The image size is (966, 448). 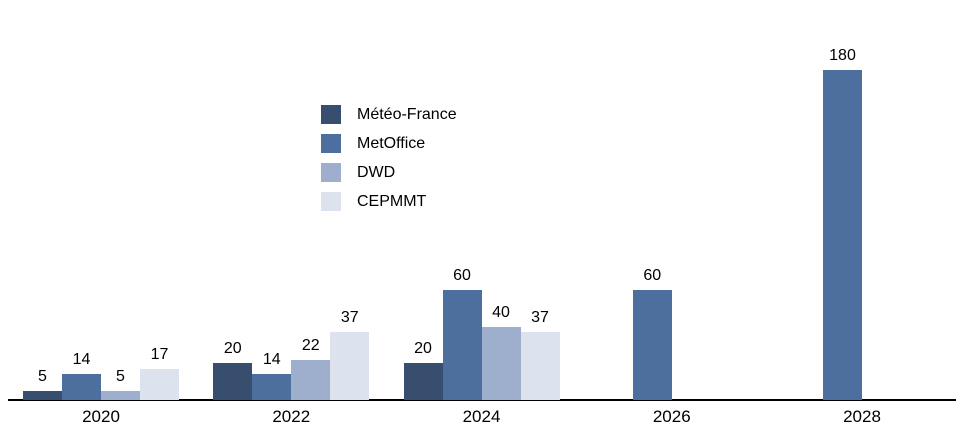 I want to click on x-axis-tick-label: 2020, so click(x=101, y=416).